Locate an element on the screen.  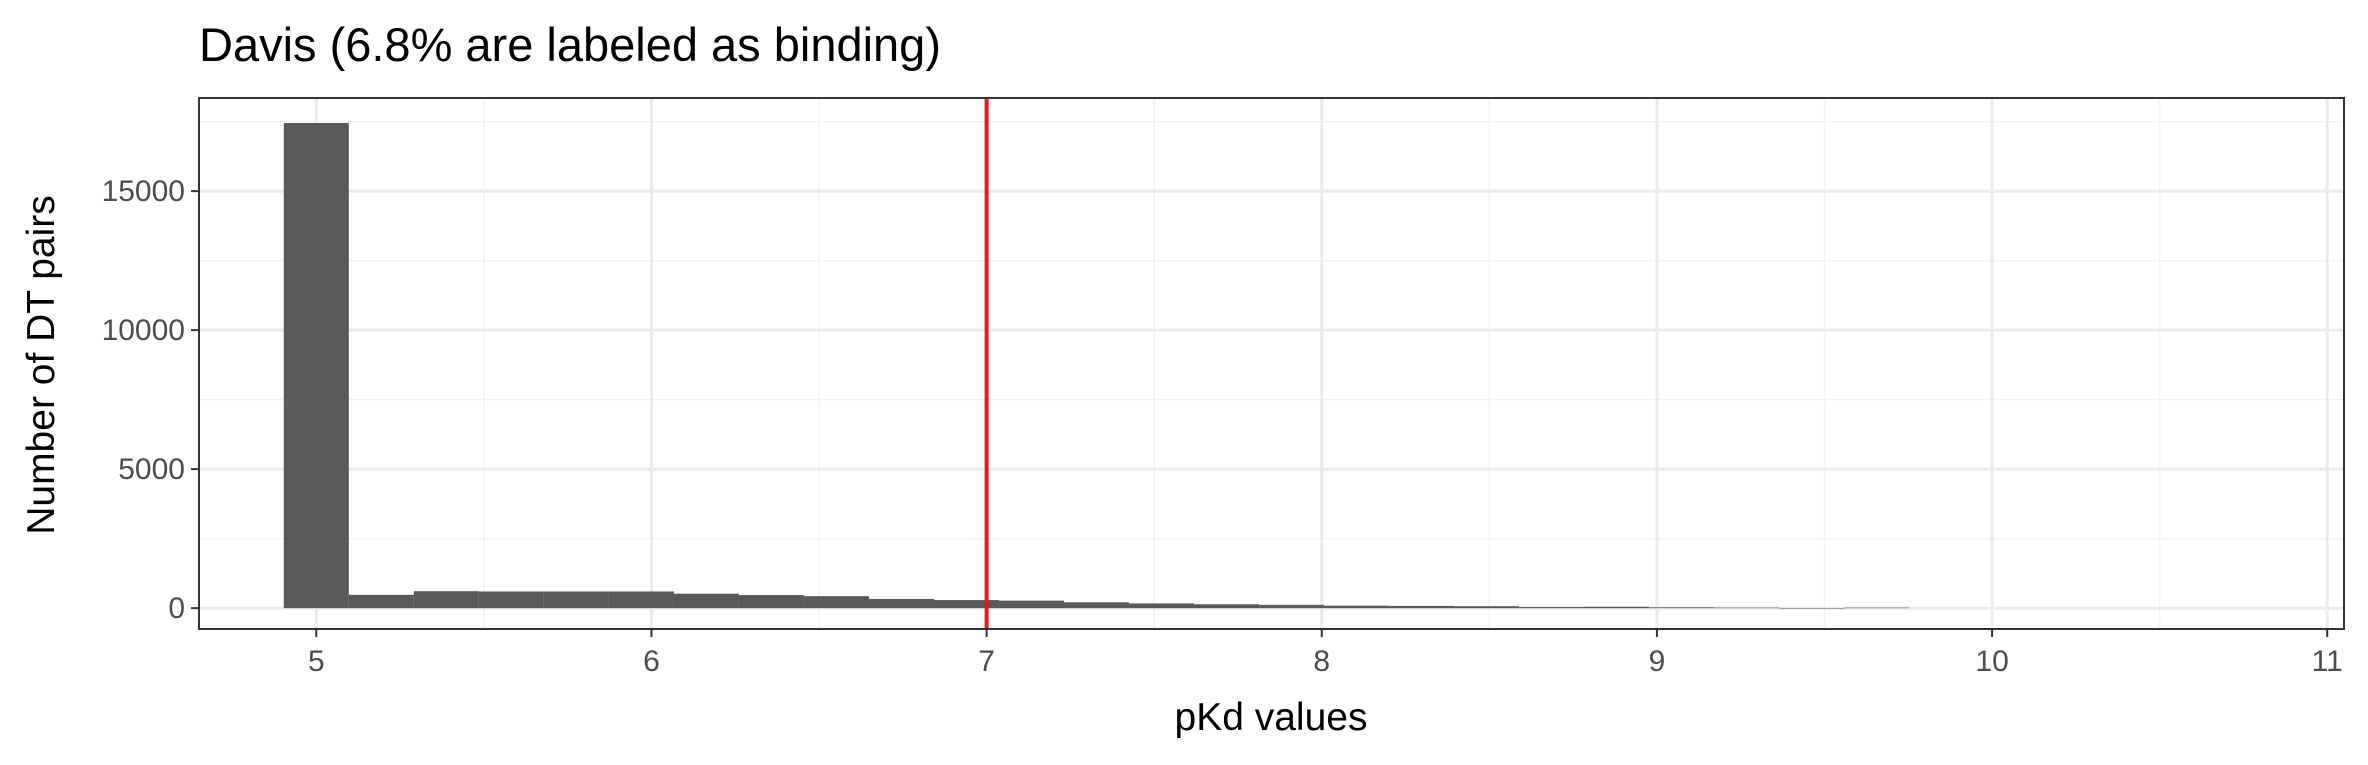
x-axis-title: pKd values is located at coordinates (1271, 717).